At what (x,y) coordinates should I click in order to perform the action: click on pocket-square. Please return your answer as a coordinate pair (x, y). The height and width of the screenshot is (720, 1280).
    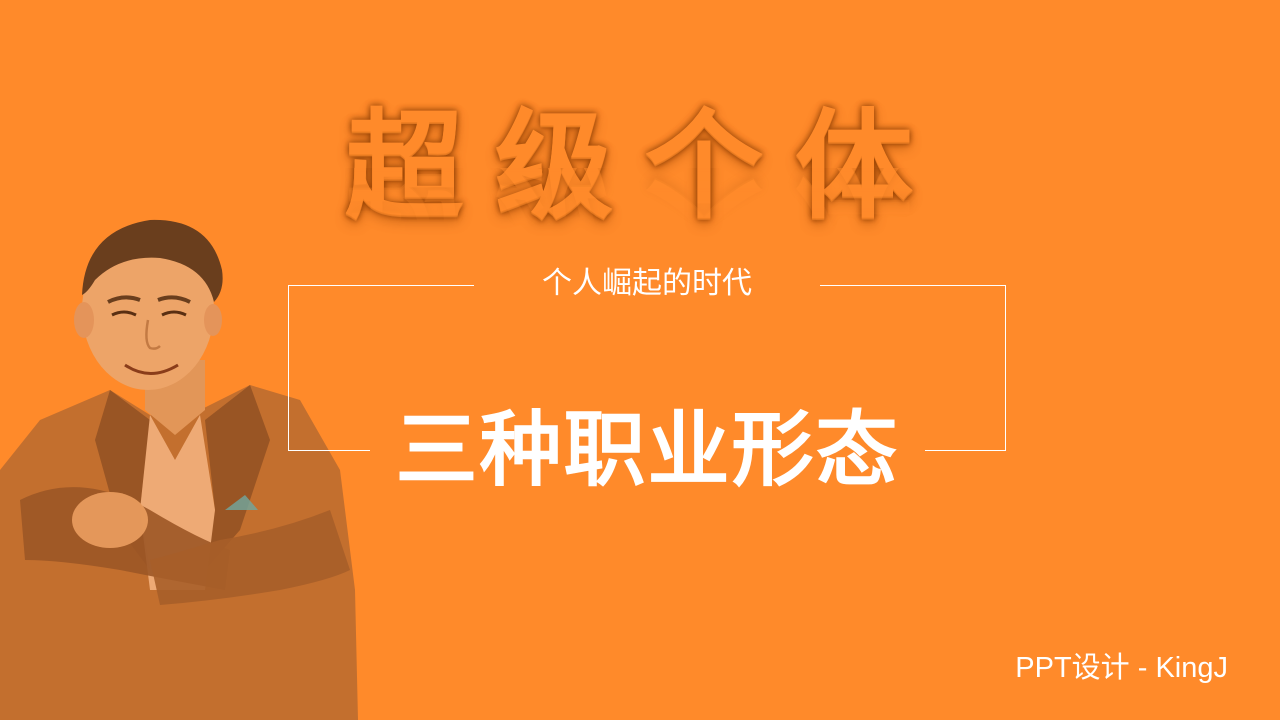
    Looking at the image, I should click on (241, 502).